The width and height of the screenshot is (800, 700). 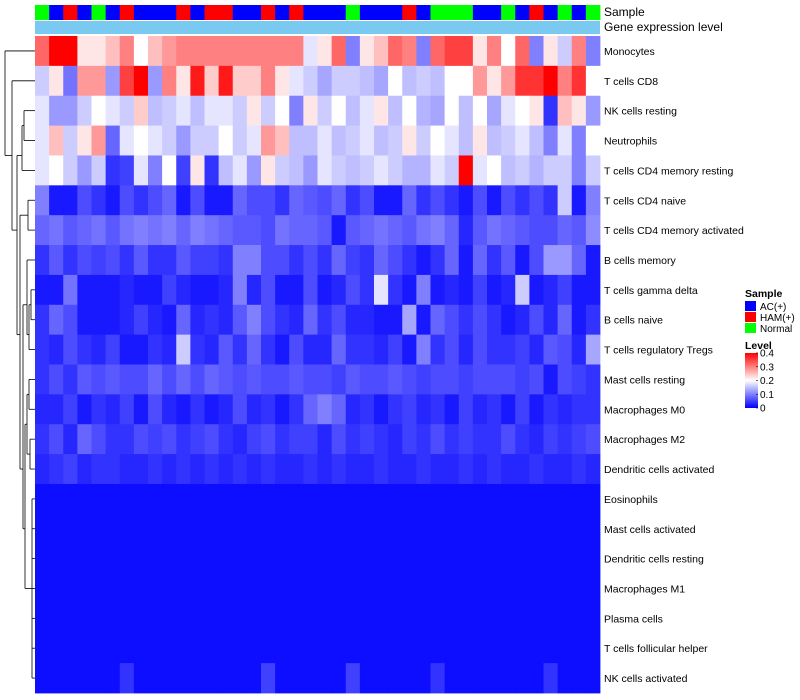 What do you see at coordinates (668, 171) in the screenshot?
I see `row-label: T cells CD4 memory resting` at bounding box center [668, 171].